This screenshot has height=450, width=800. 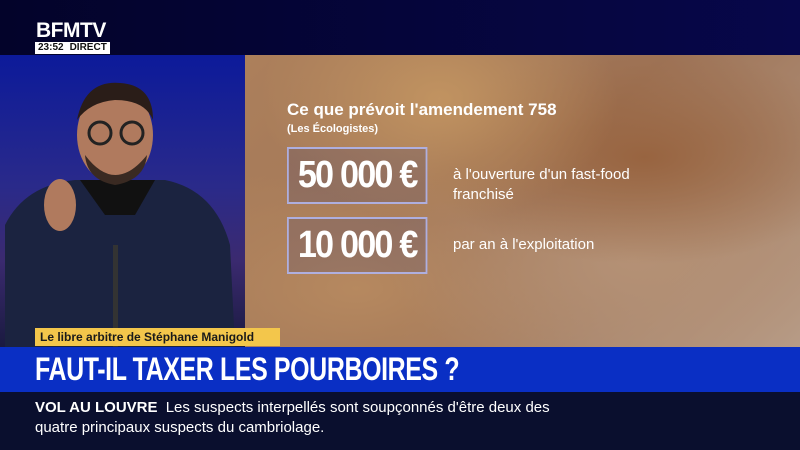 What do you see at coordinates (51, 47) in the screenshot?
I see `time: 23:52` at bounding box center [51, 47].